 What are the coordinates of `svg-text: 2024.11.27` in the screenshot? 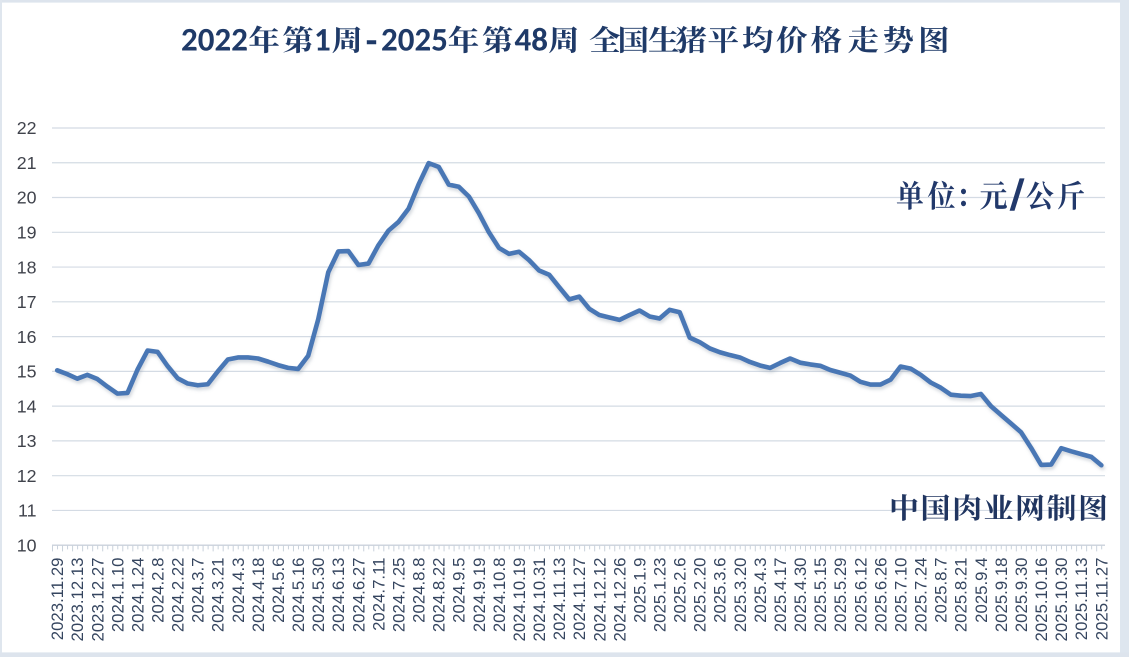 It's located at (579, 599).